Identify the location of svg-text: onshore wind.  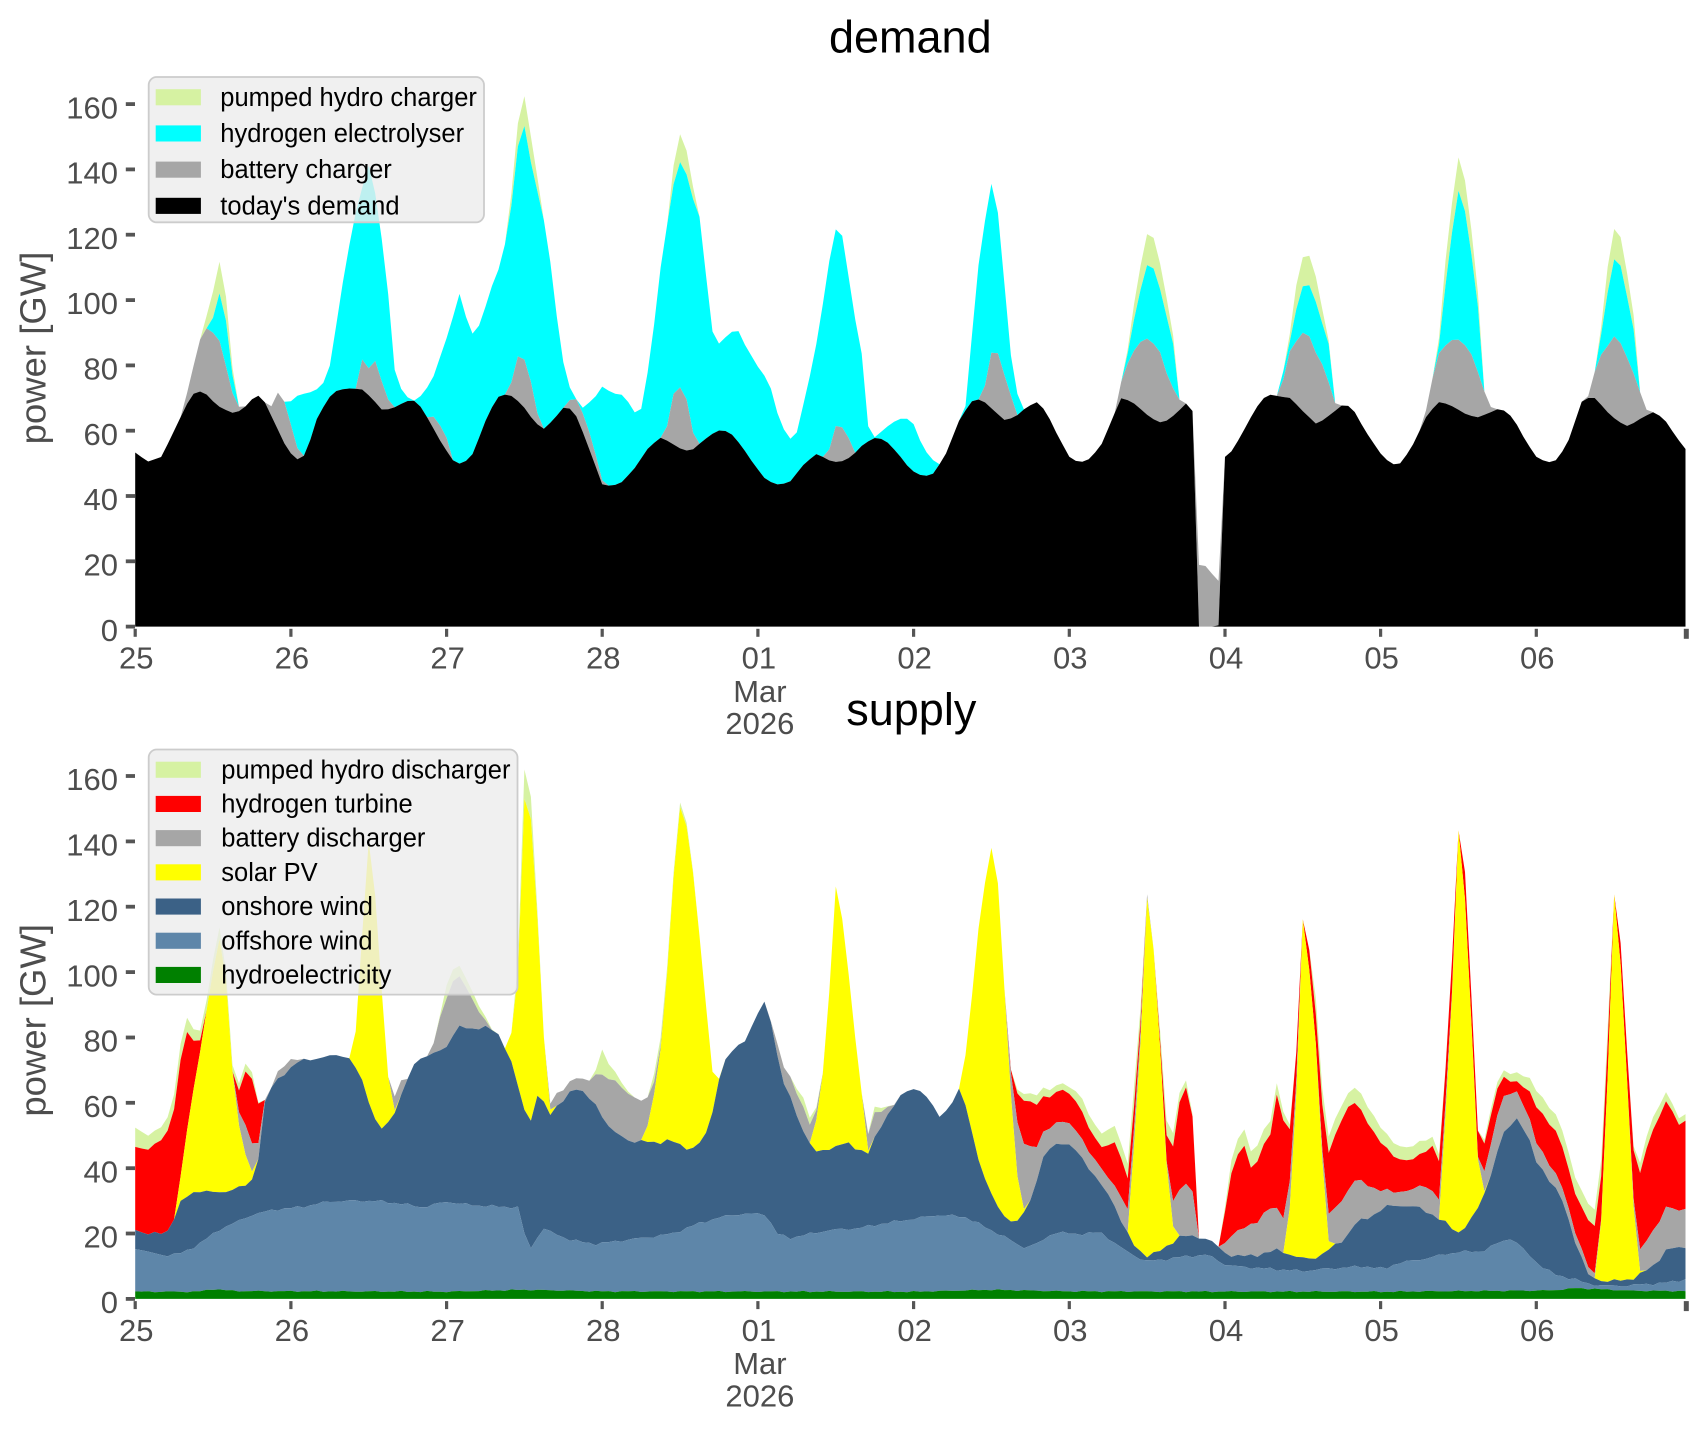
(297, 907).